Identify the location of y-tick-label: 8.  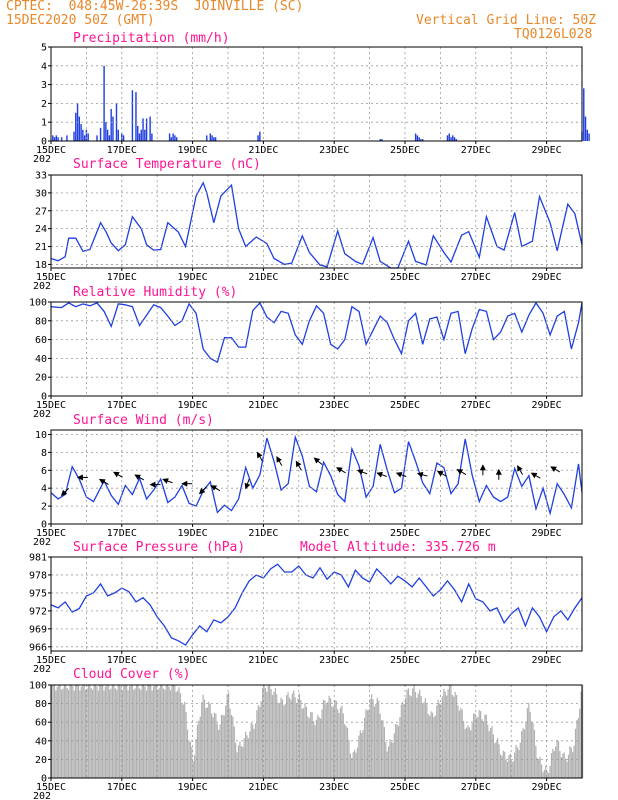
(44, 453).